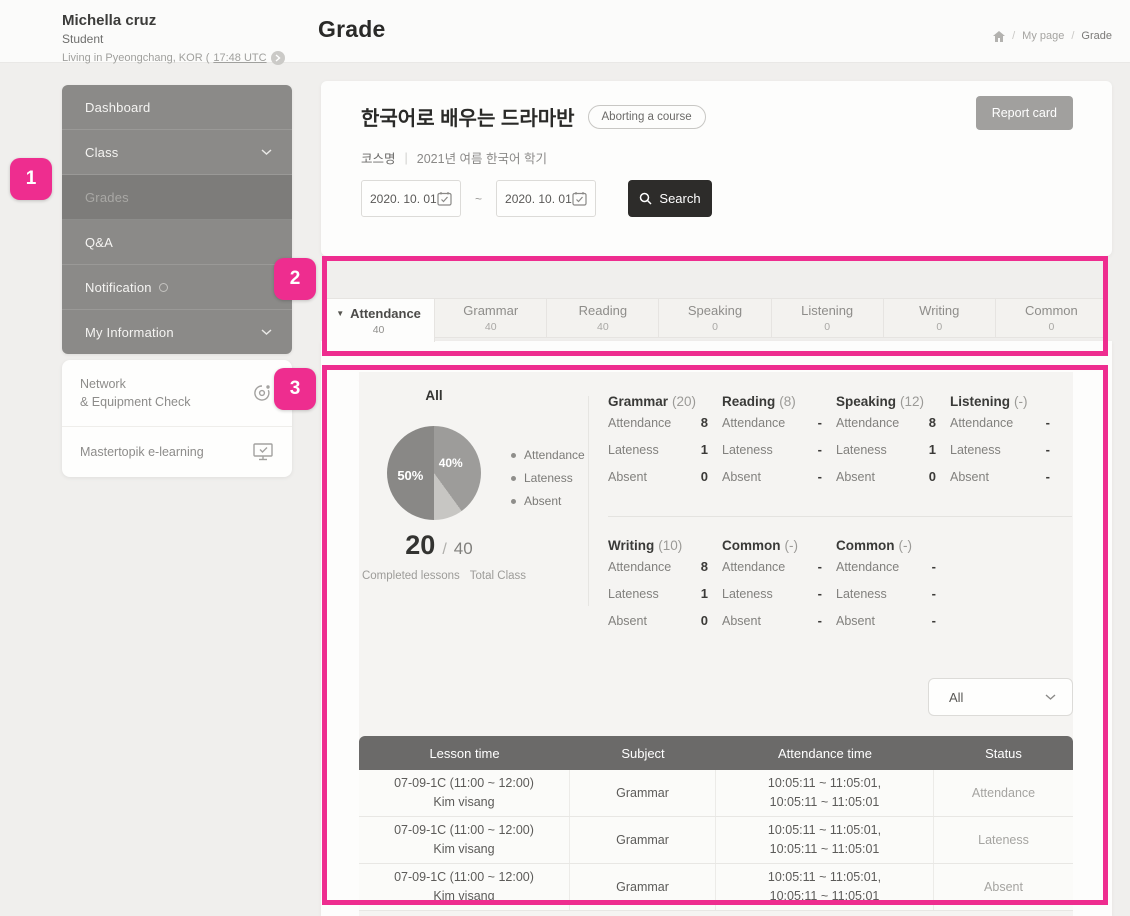 The width and height of the screenshot is (1130, 916). Describe the element at coordinates (481, 159) in the screenshot. I see `course-meta-value: 2021년 여름 한국어 학기` at that location.